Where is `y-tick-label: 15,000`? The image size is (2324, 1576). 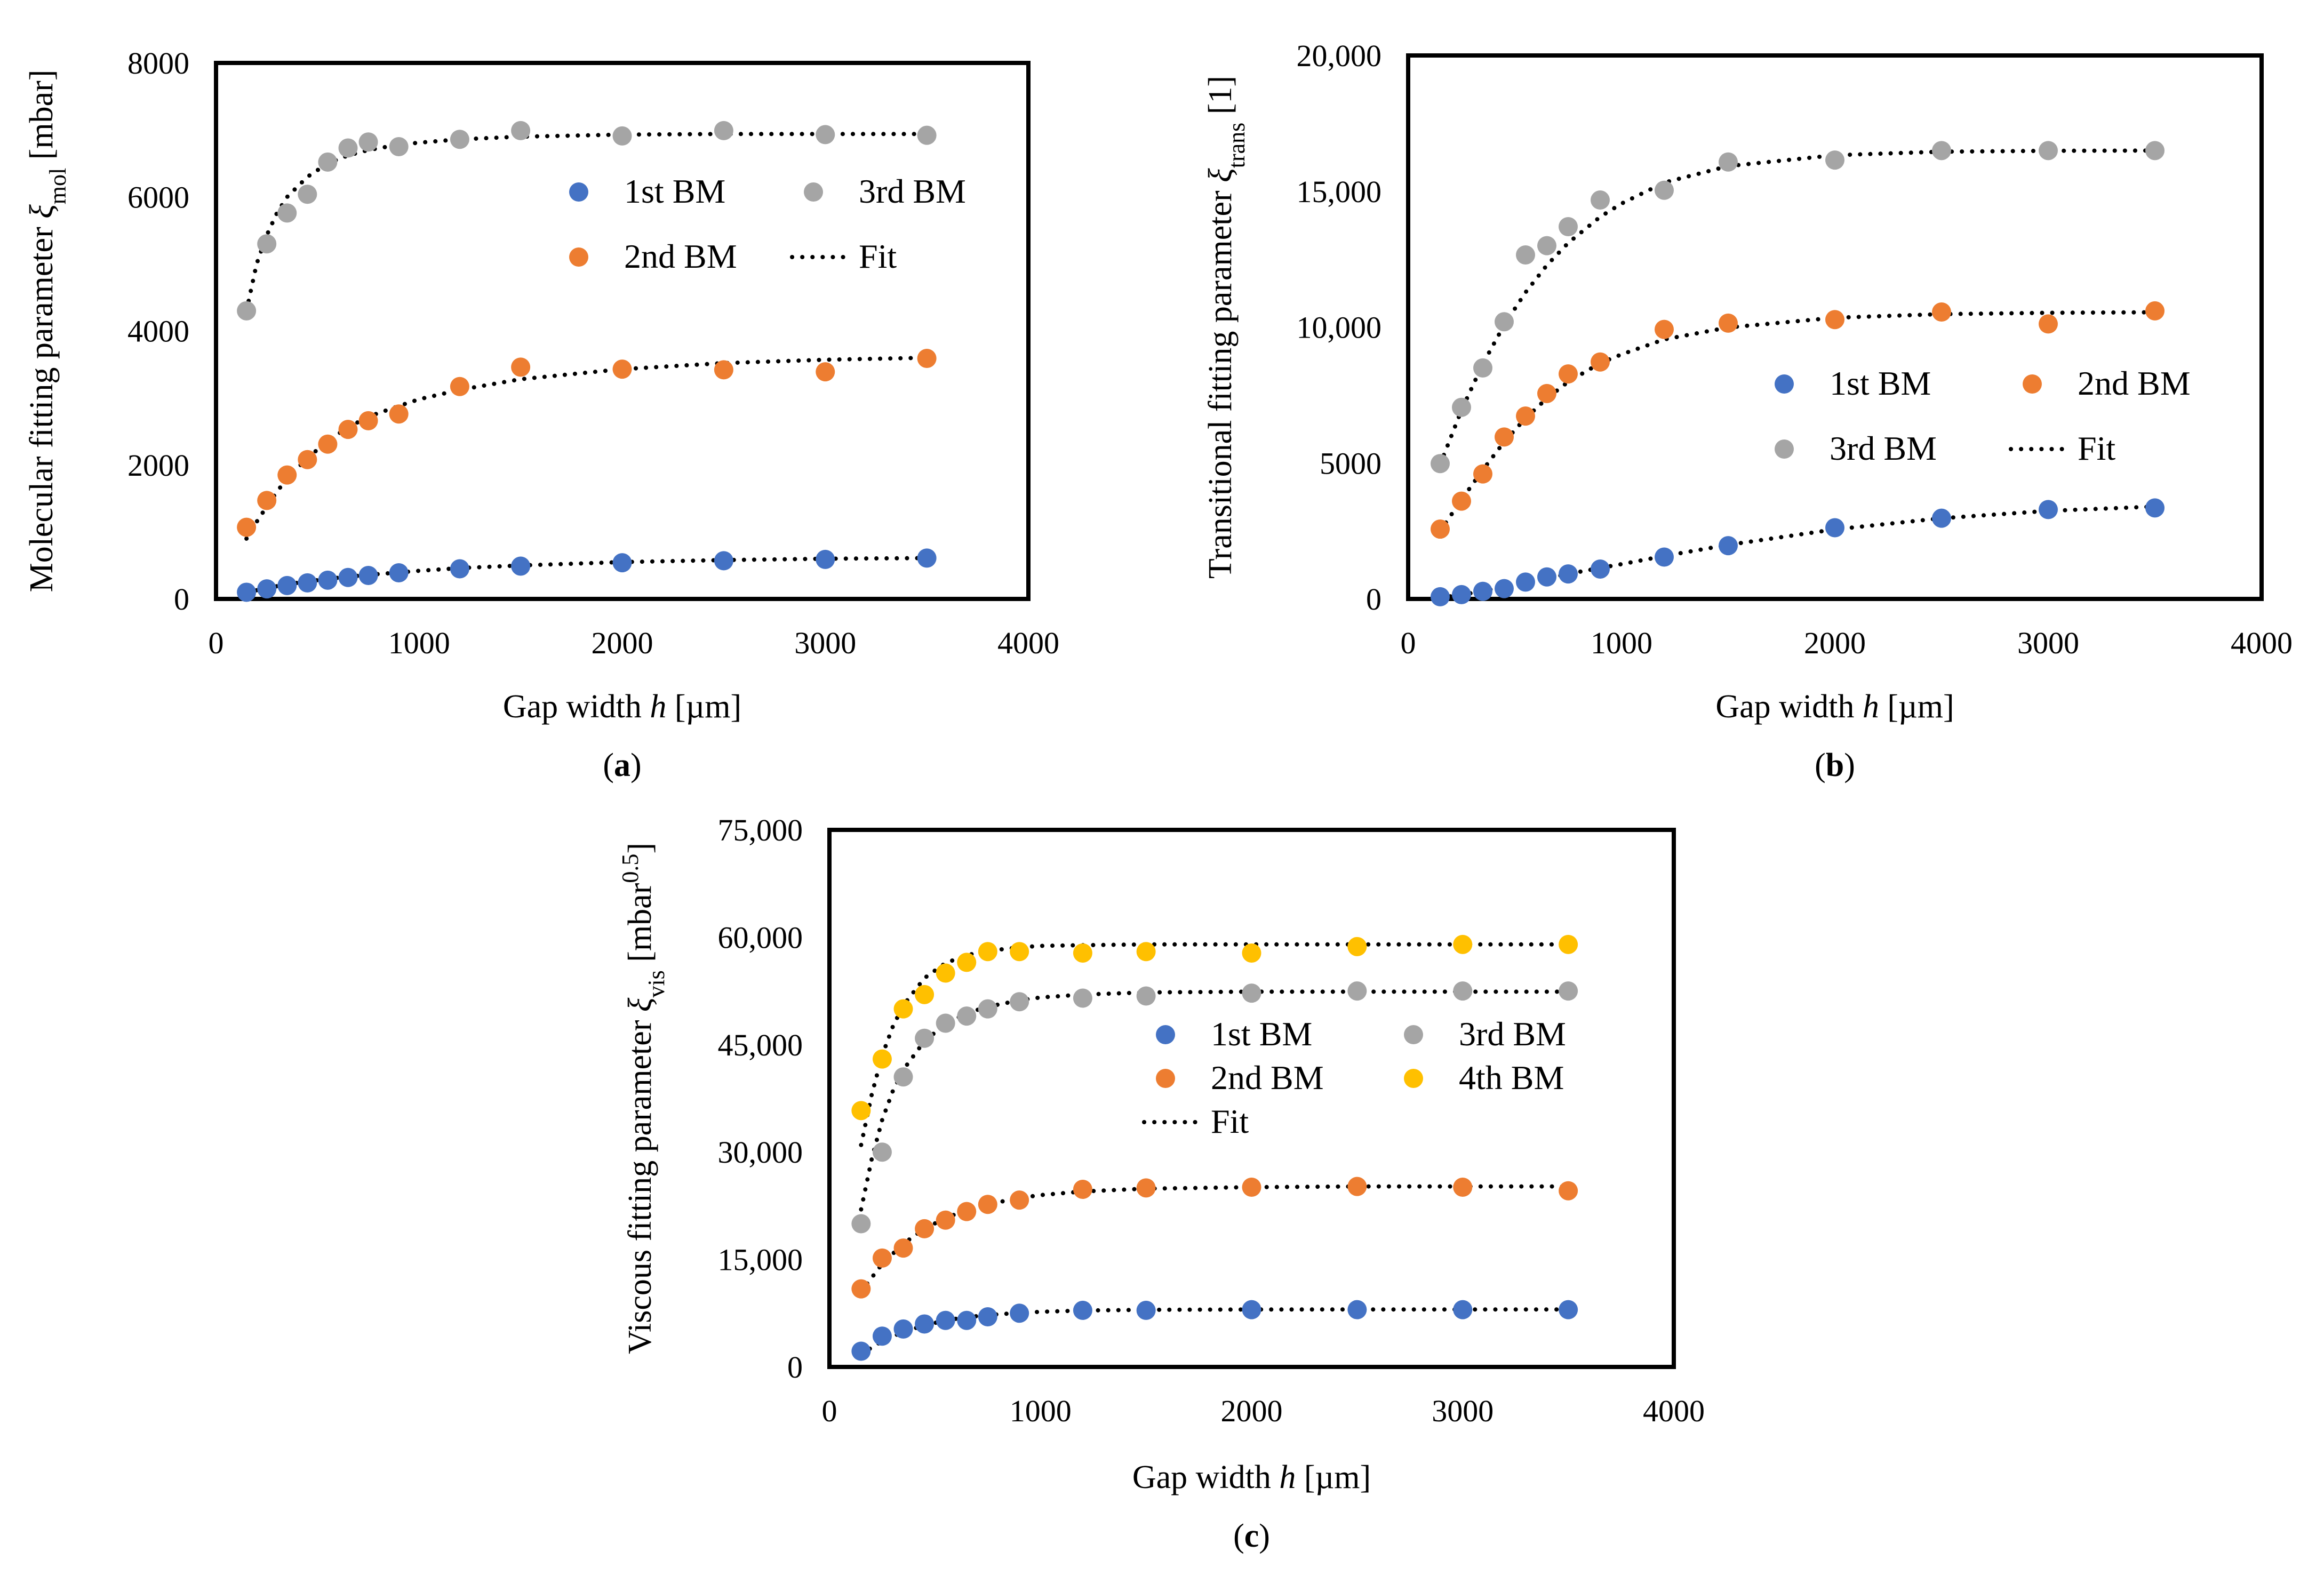 y-tick-label: 15,000 is located at coordinates (1340, 191).